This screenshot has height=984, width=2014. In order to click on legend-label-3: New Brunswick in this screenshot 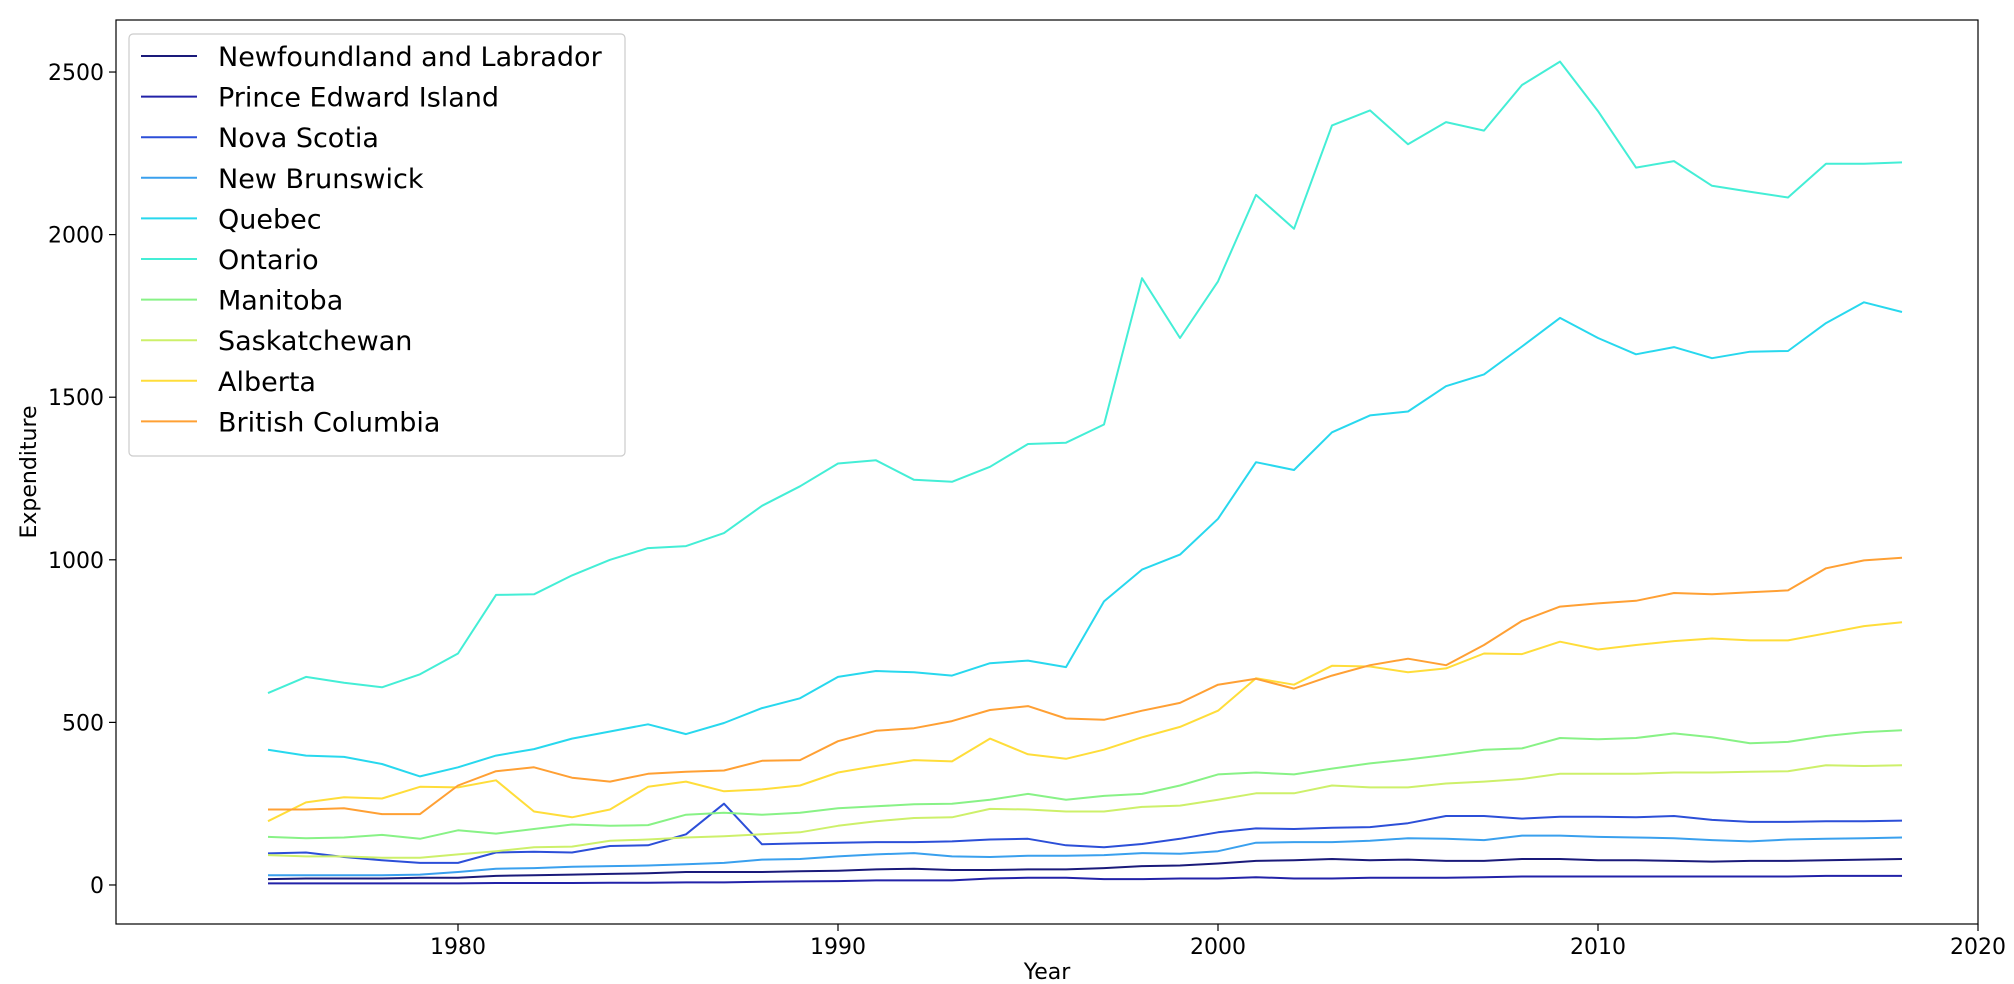, I will do `click(321, 179)`.